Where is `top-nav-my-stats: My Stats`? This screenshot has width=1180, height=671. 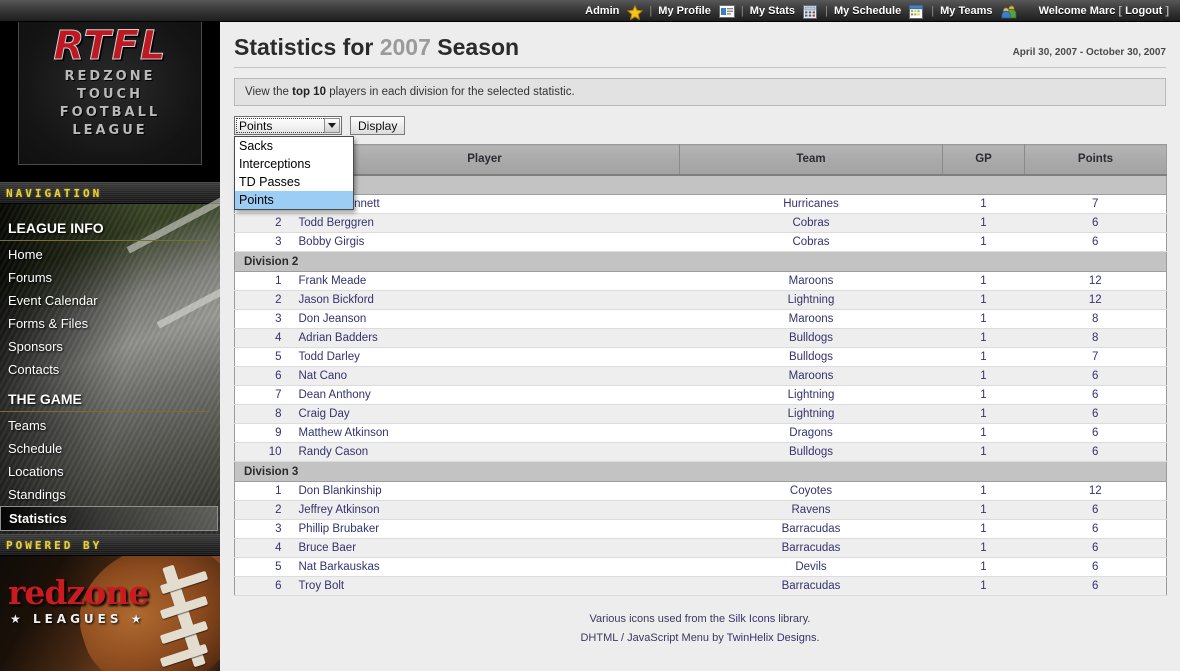
top-nav-my-stats: My Stats is located at coordinates (784, 11).